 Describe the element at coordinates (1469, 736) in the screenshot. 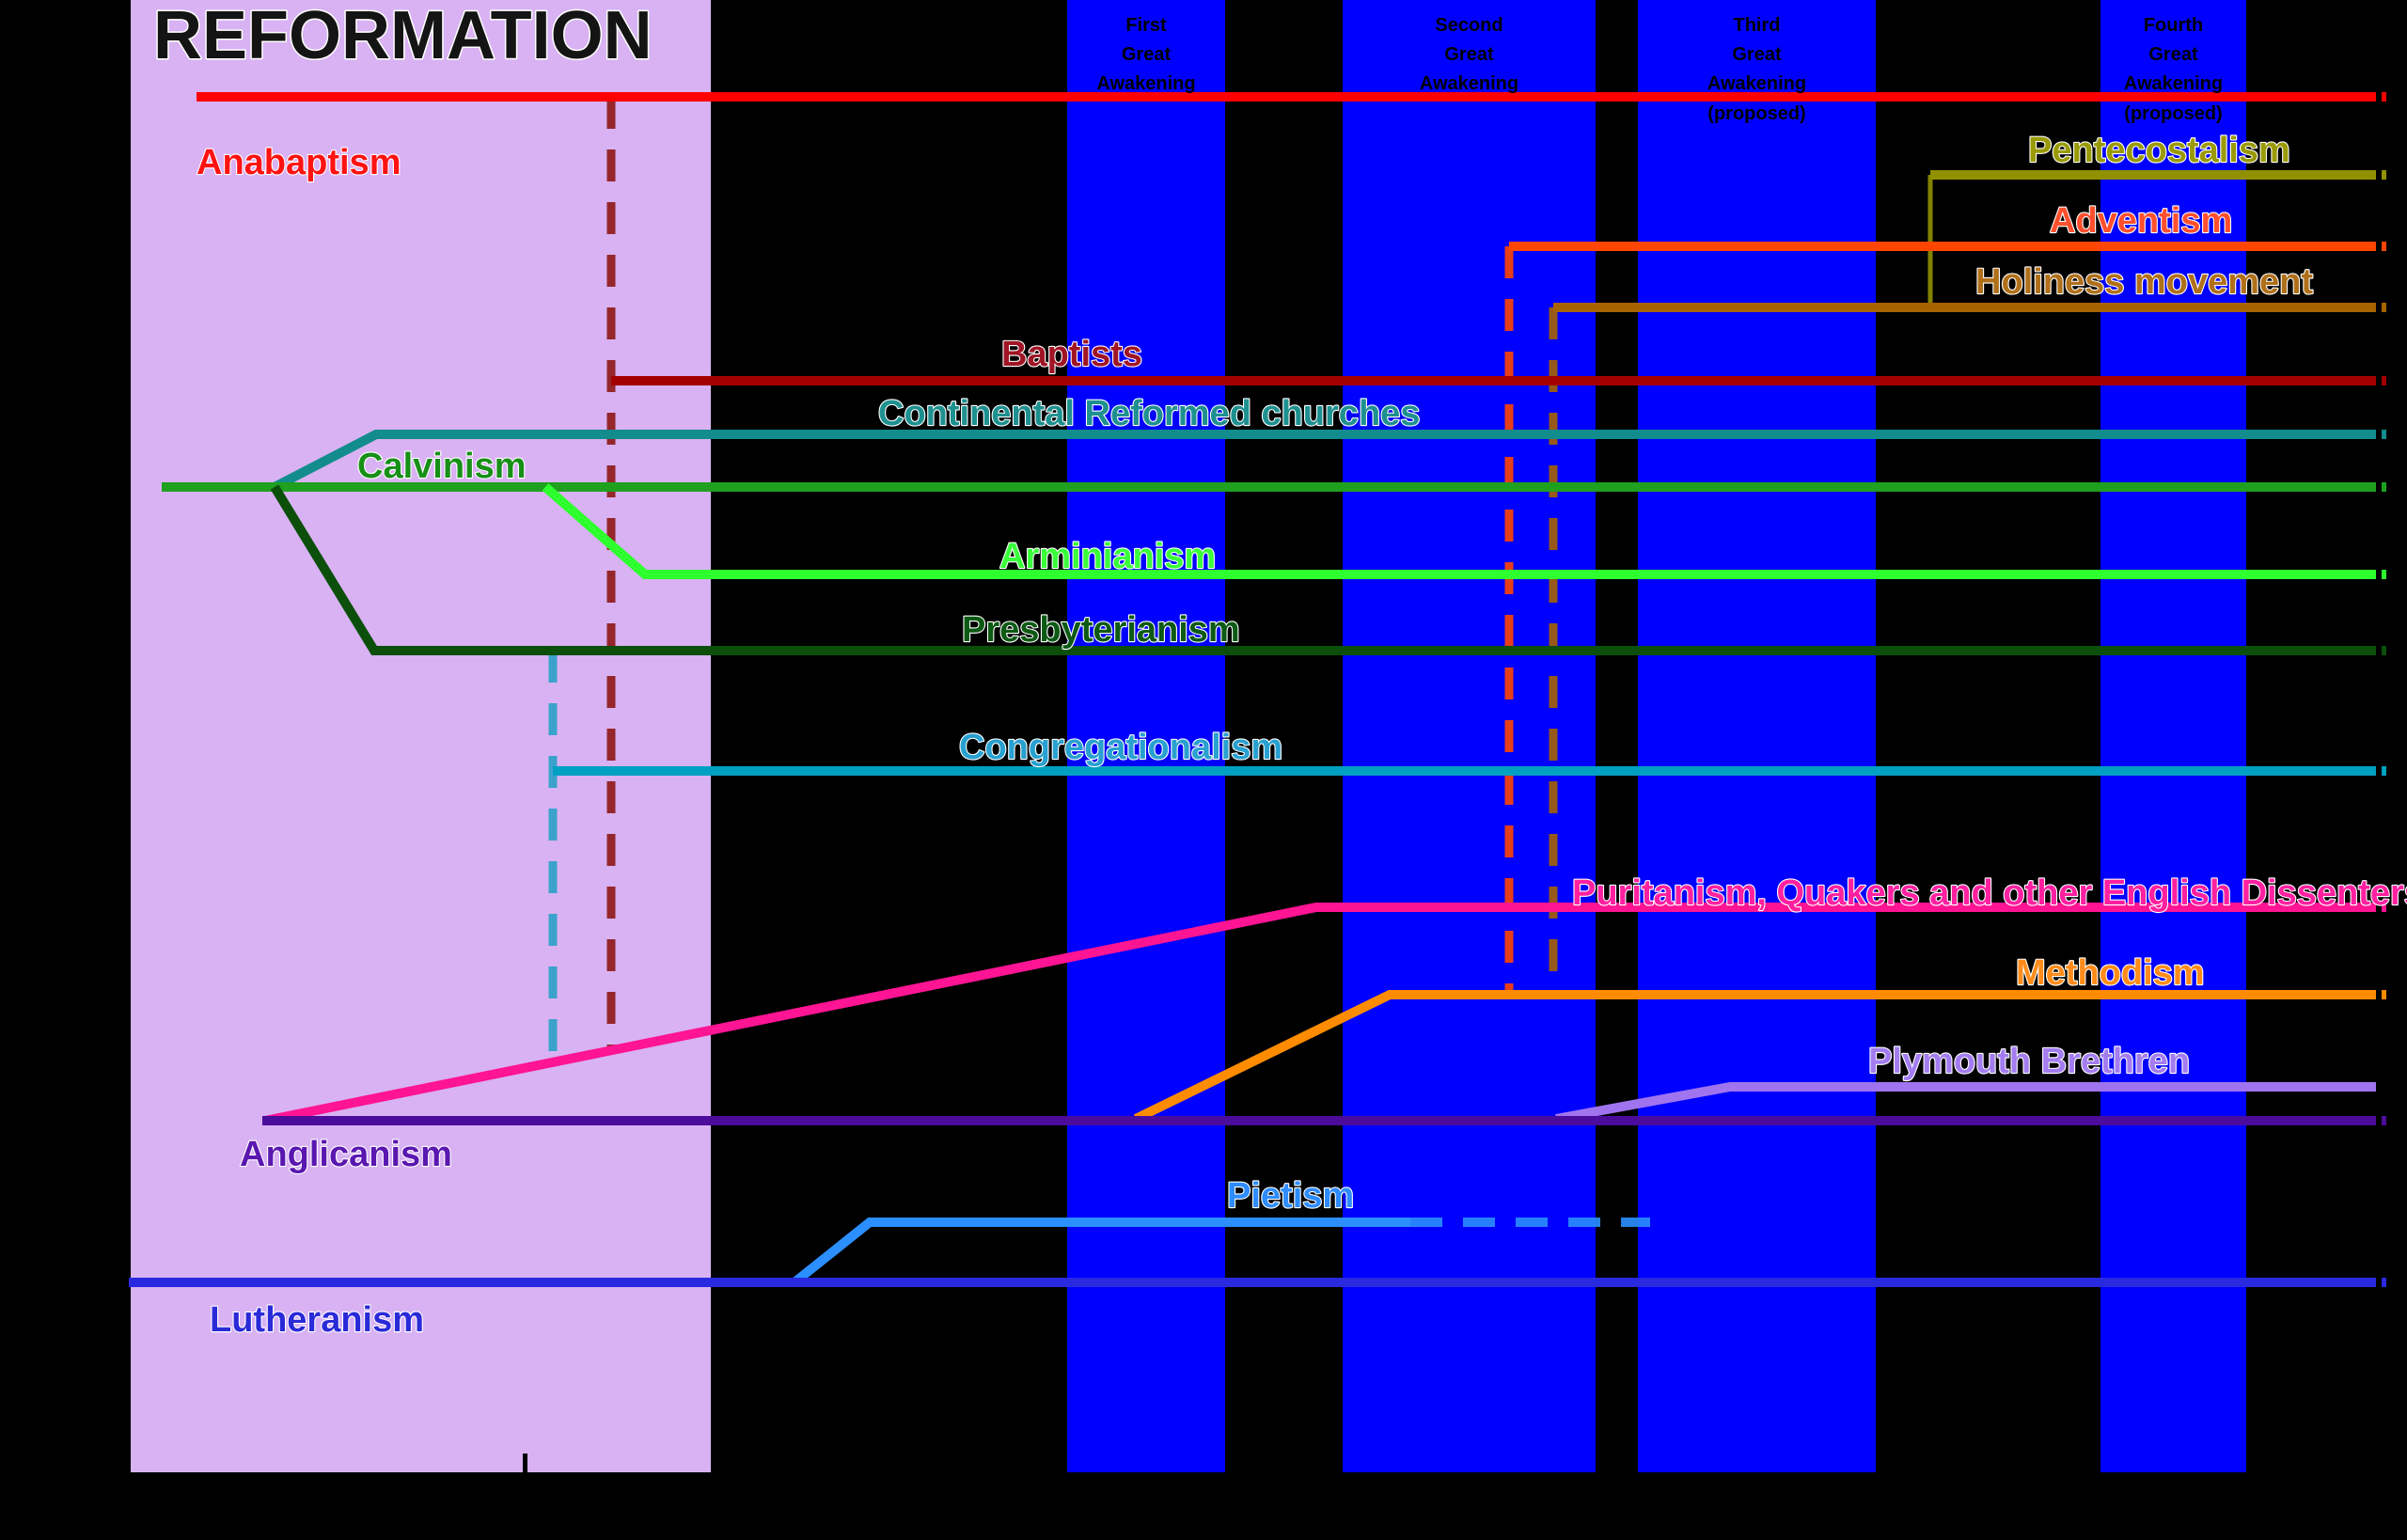

I see `second-great-awakening-band` at that location.